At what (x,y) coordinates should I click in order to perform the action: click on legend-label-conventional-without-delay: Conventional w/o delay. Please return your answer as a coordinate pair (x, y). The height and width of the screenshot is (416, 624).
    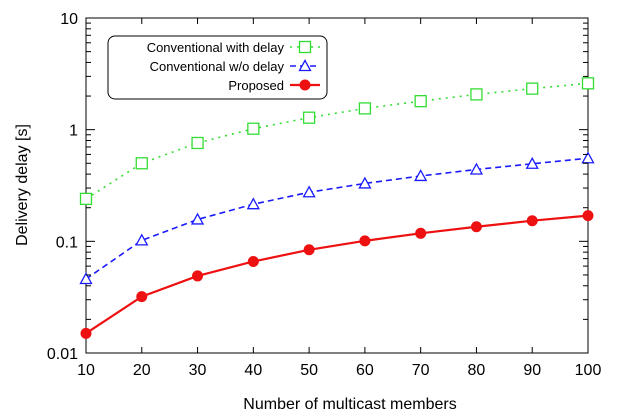
    Looking at the image, I should click on (217, 66).